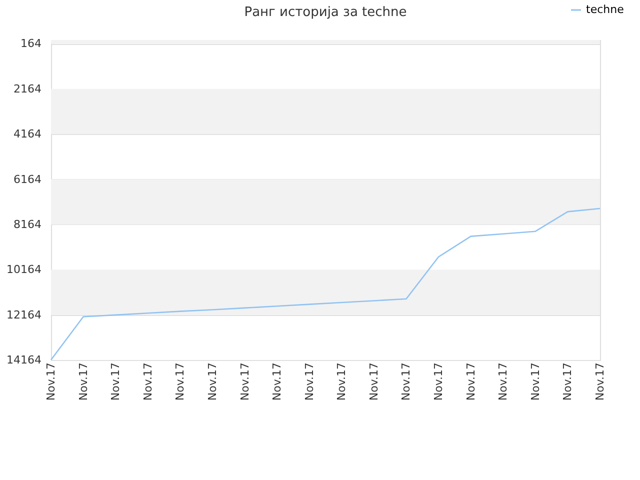  I want to click on y-tick-label: 12164, so click(24, 315).